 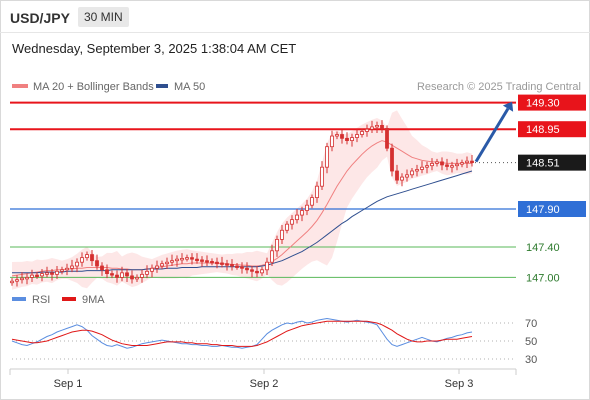 What do you see at coordinates (543, 278) in the screenshot?
I see `level-label: 147.00` at bounding box center [543, 278].